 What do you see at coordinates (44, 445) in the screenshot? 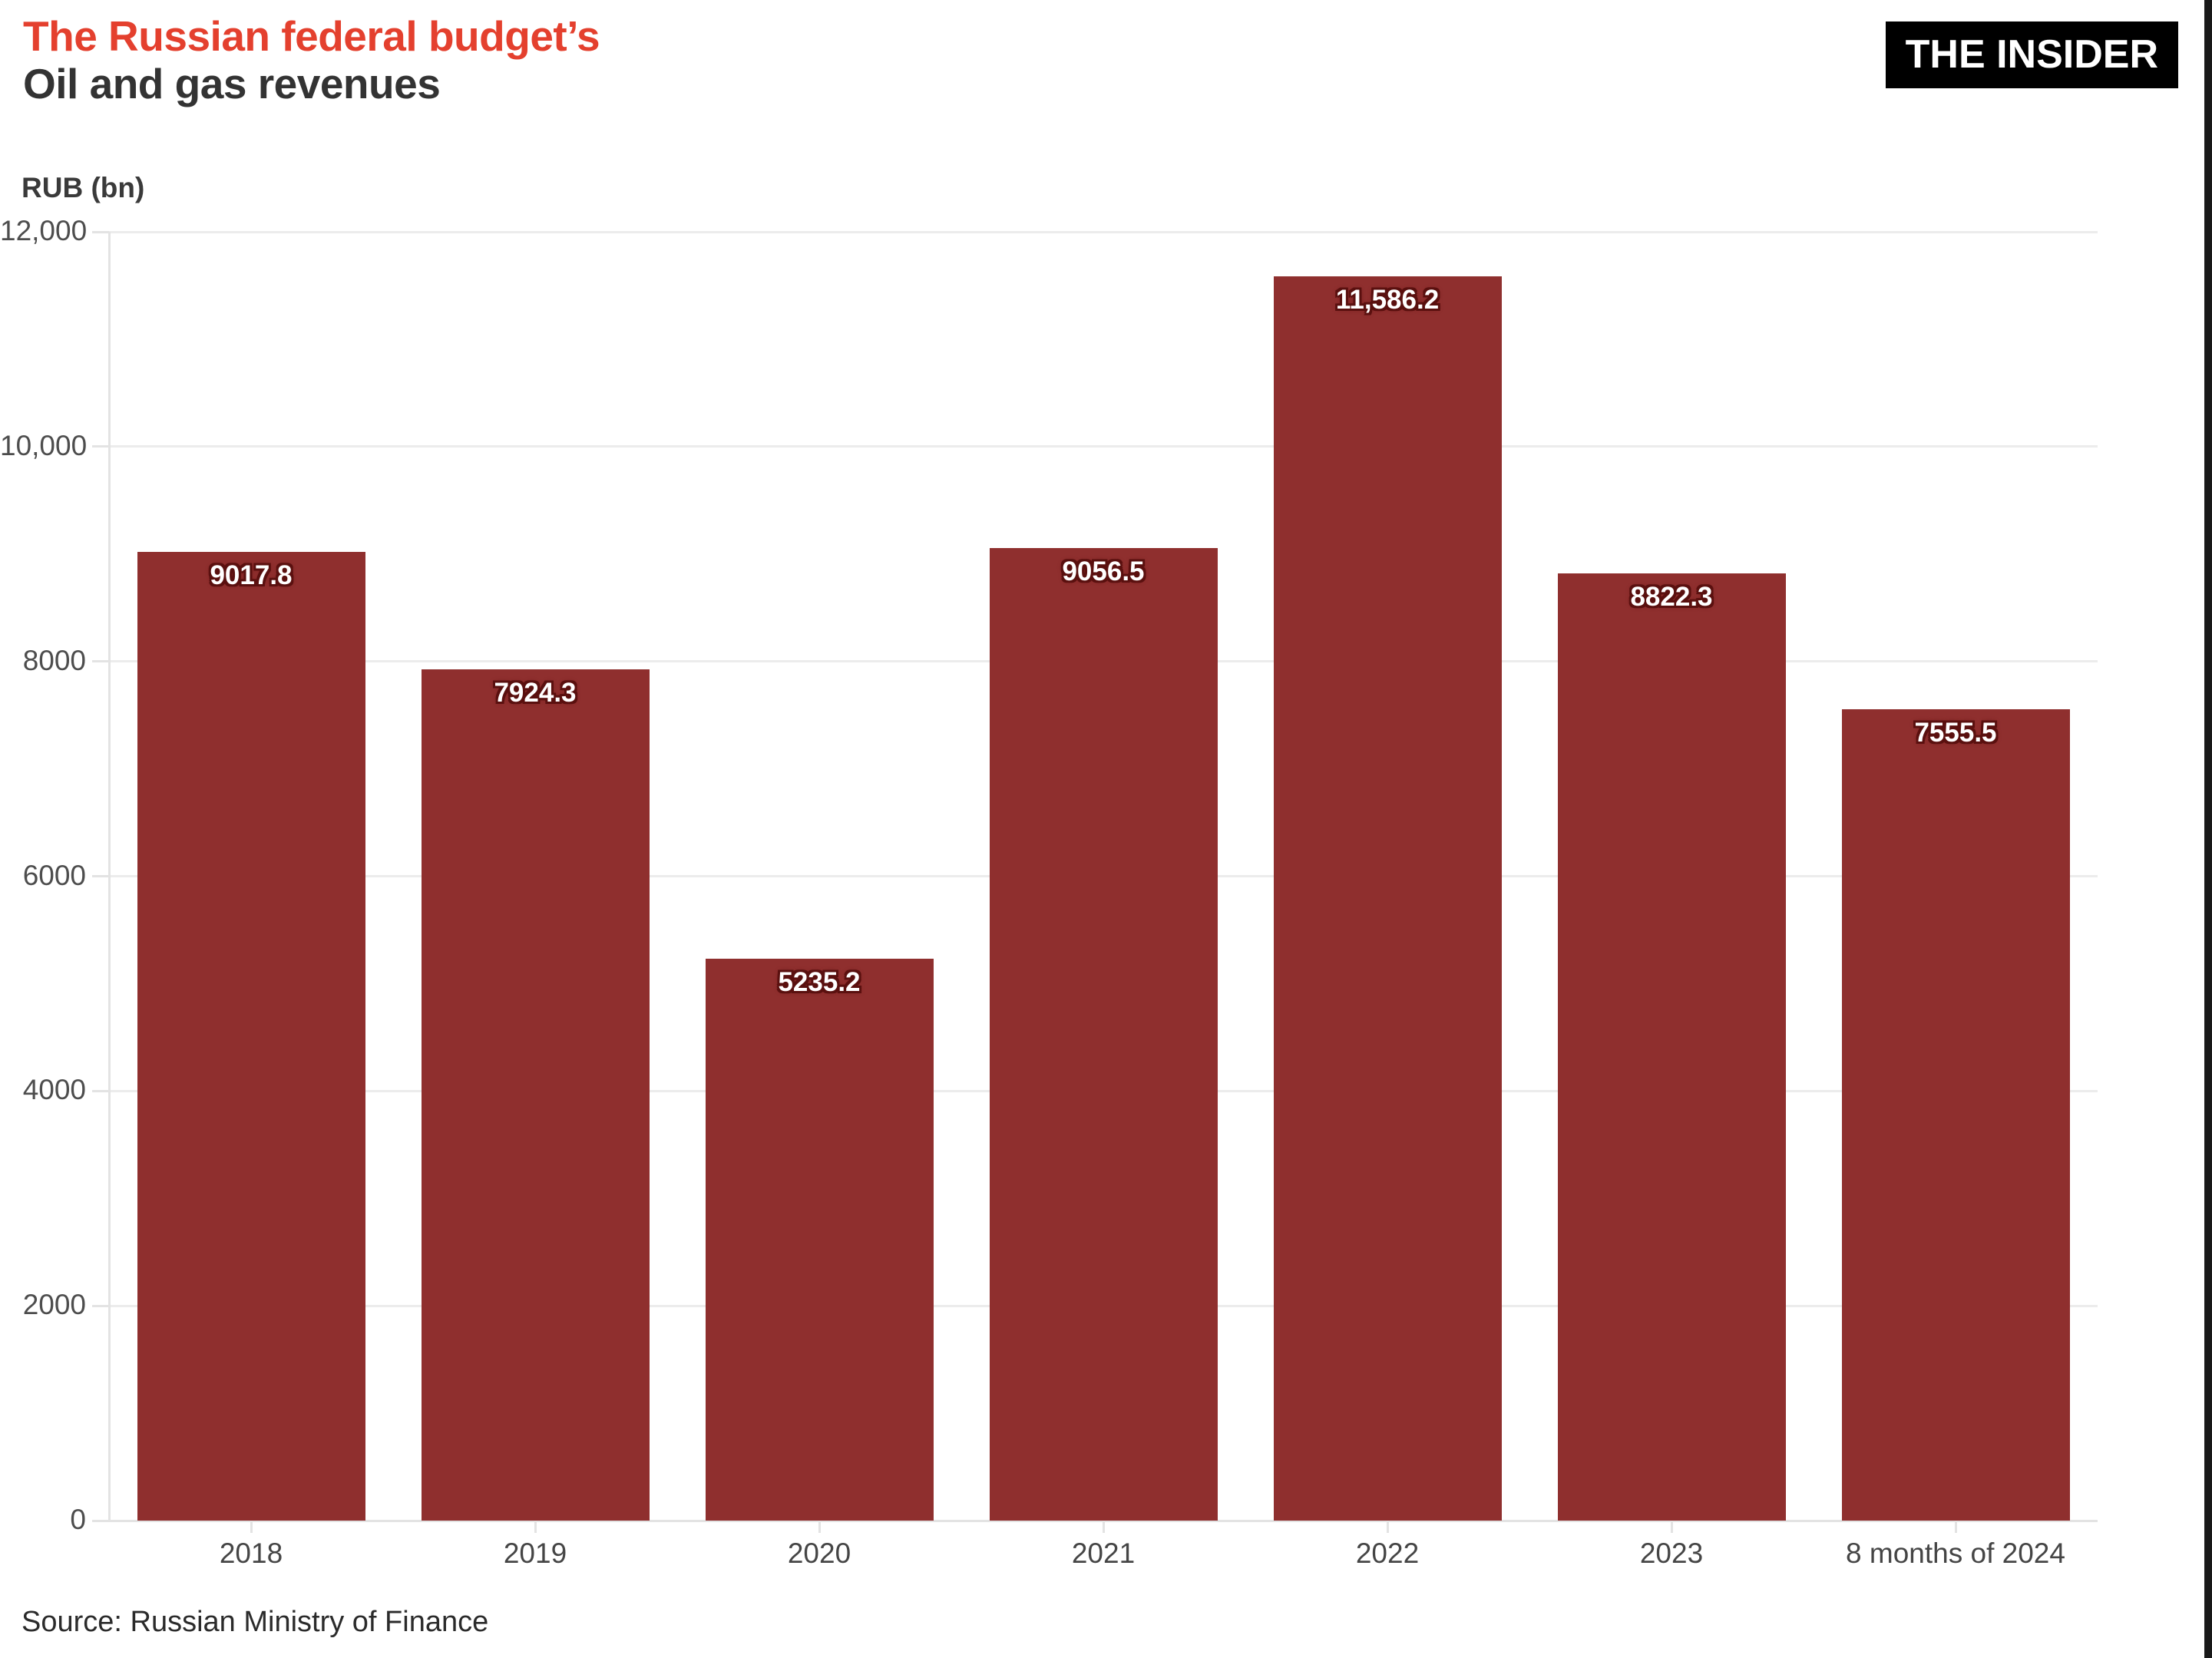
I see `y-axis-label: 10,000` at bounding box center [44, 445].